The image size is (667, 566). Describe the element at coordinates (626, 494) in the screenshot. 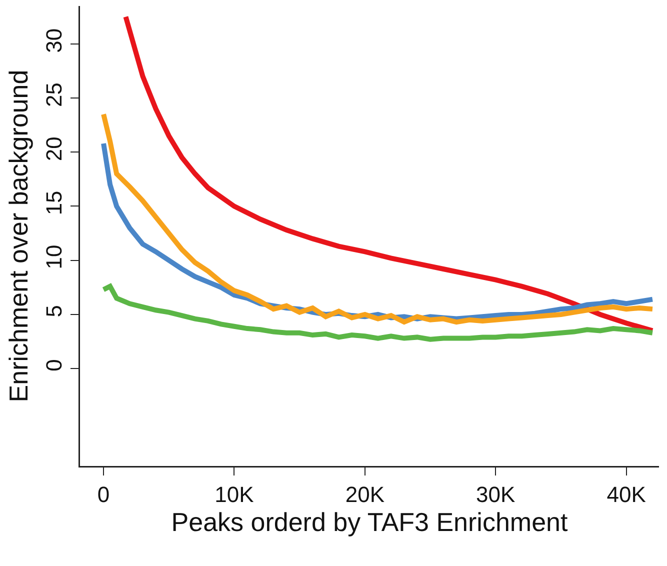

I see `x-tick-label: 40K` at that location.